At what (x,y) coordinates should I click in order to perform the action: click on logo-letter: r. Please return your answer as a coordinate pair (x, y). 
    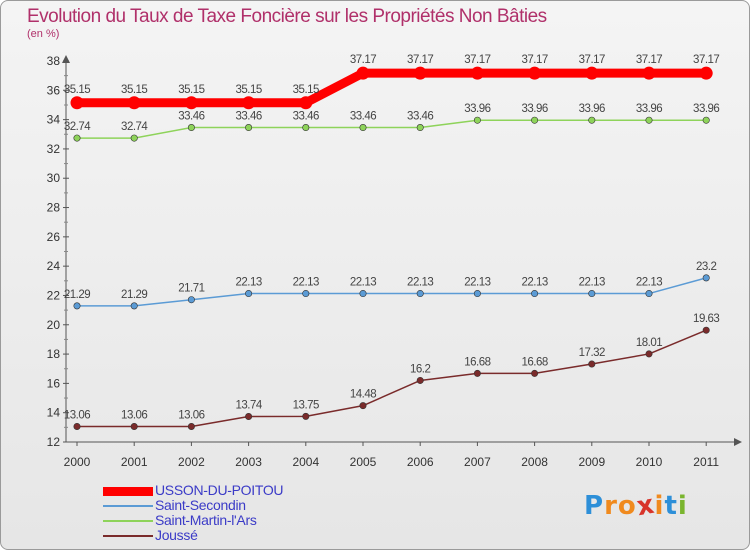
    Looking at the image, I should click on (611, 506).